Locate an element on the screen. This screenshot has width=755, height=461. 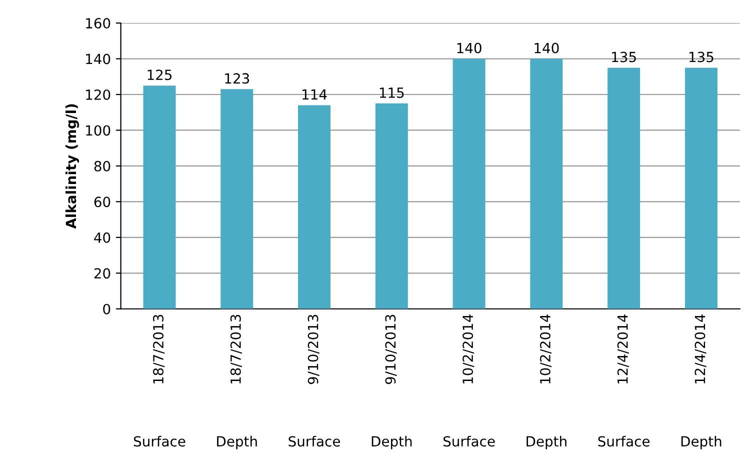
y-tick-label: 40 is located at coordinates (102, 237).